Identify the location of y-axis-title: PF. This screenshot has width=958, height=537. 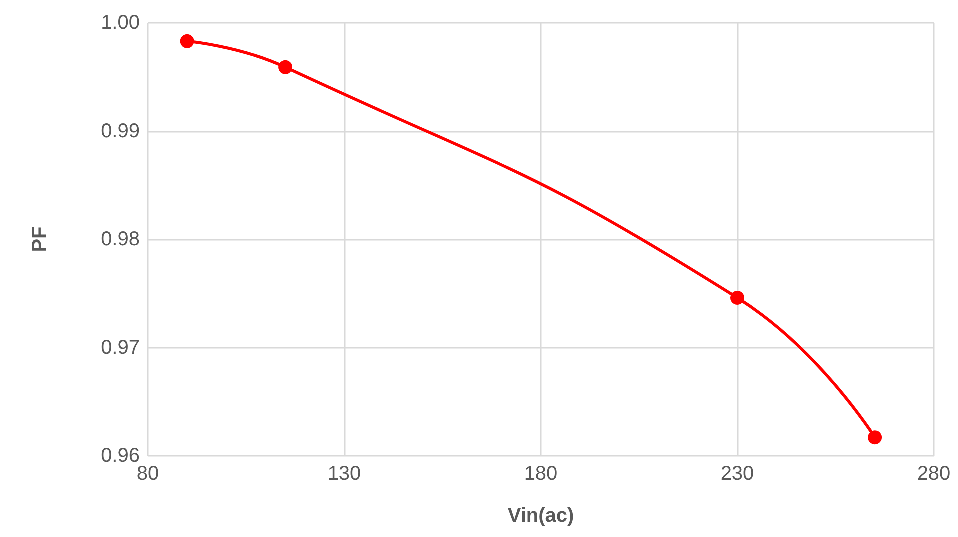
(40, 239).